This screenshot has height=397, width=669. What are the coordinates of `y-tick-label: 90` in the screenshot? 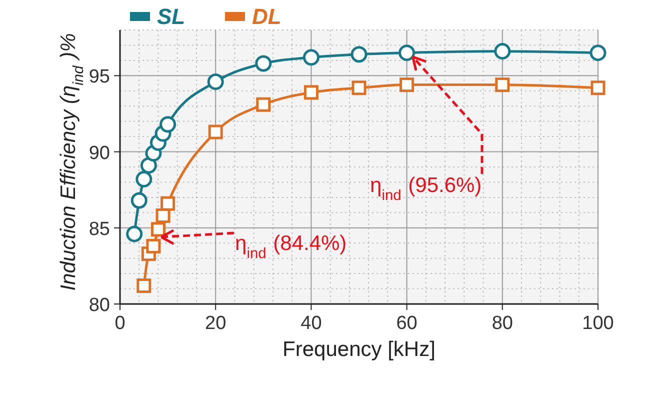 It's located at (99, 153).